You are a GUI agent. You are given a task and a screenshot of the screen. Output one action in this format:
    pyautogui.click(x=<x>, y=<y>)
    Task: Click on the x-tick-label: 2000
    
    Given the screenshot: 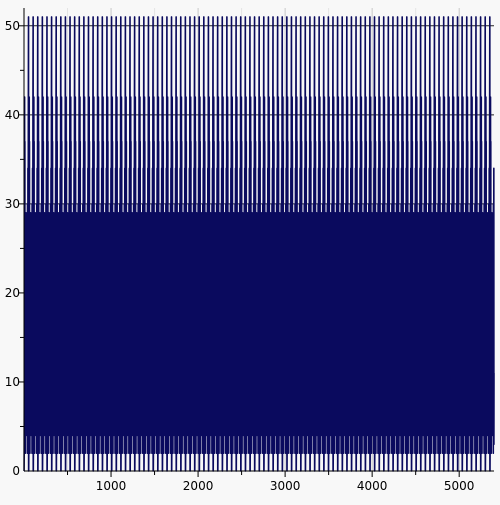 What is the action you would take?
    pyautogui.click(x=198, y=486)
    